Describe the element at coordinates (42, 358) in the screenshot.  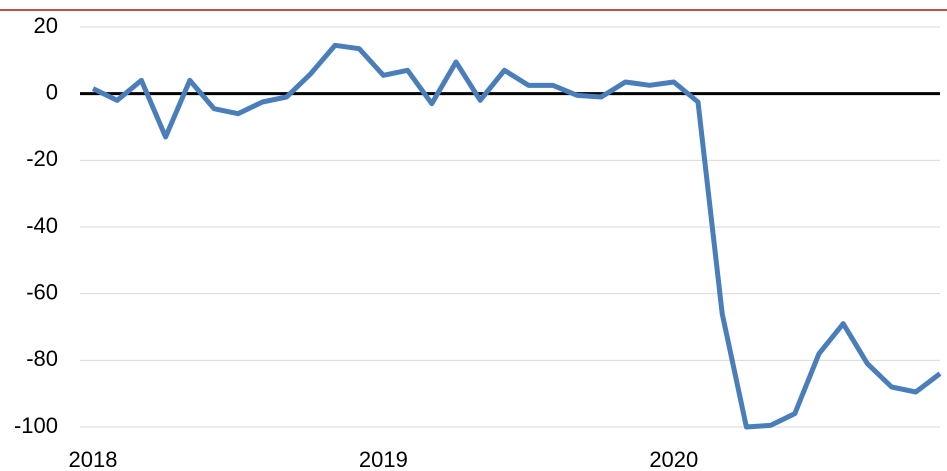
I see `y-tick-label: -80` at that location.